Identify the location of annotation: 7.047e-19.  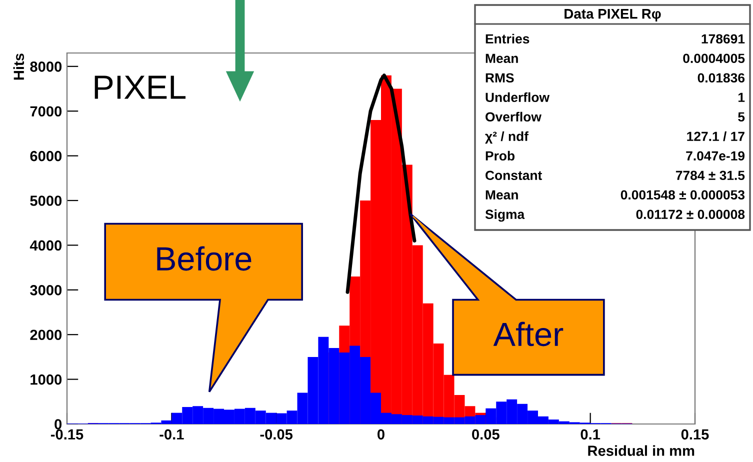
(715, 156).